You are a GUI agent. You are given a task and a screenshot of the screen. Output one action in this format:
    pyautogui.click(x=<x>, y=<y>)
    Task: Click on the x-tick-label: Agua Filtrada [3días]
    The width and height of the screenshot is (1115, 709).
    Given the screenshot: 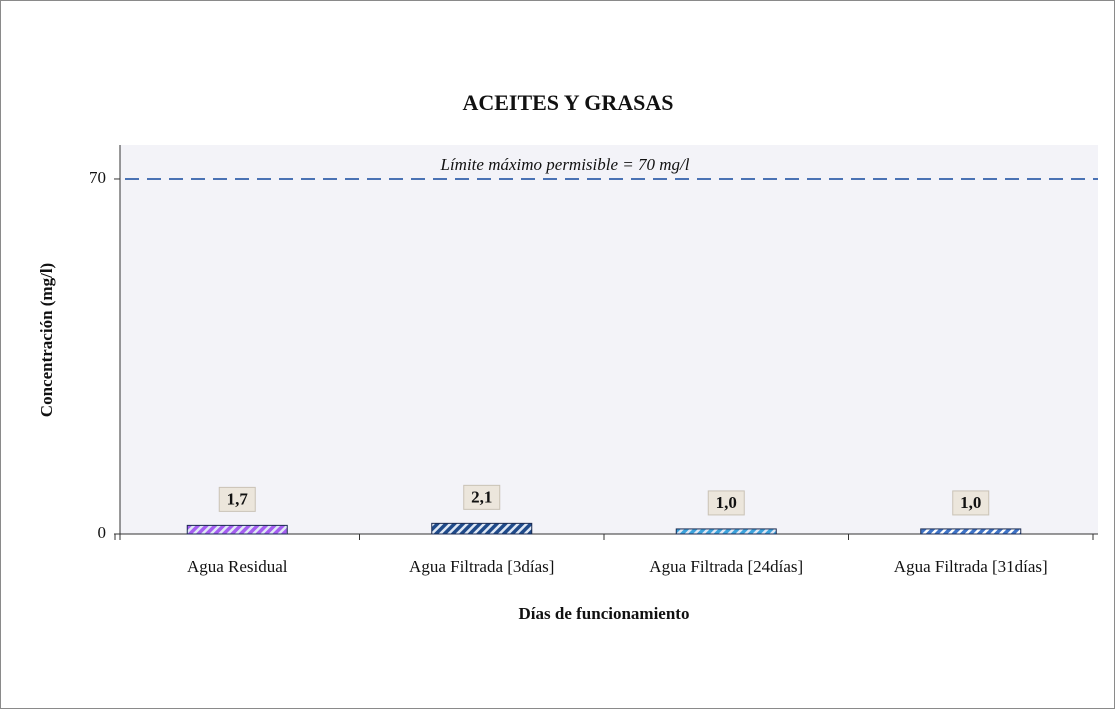 What is the action you would take?
    pyautogui.click(x=481, y=566)
    